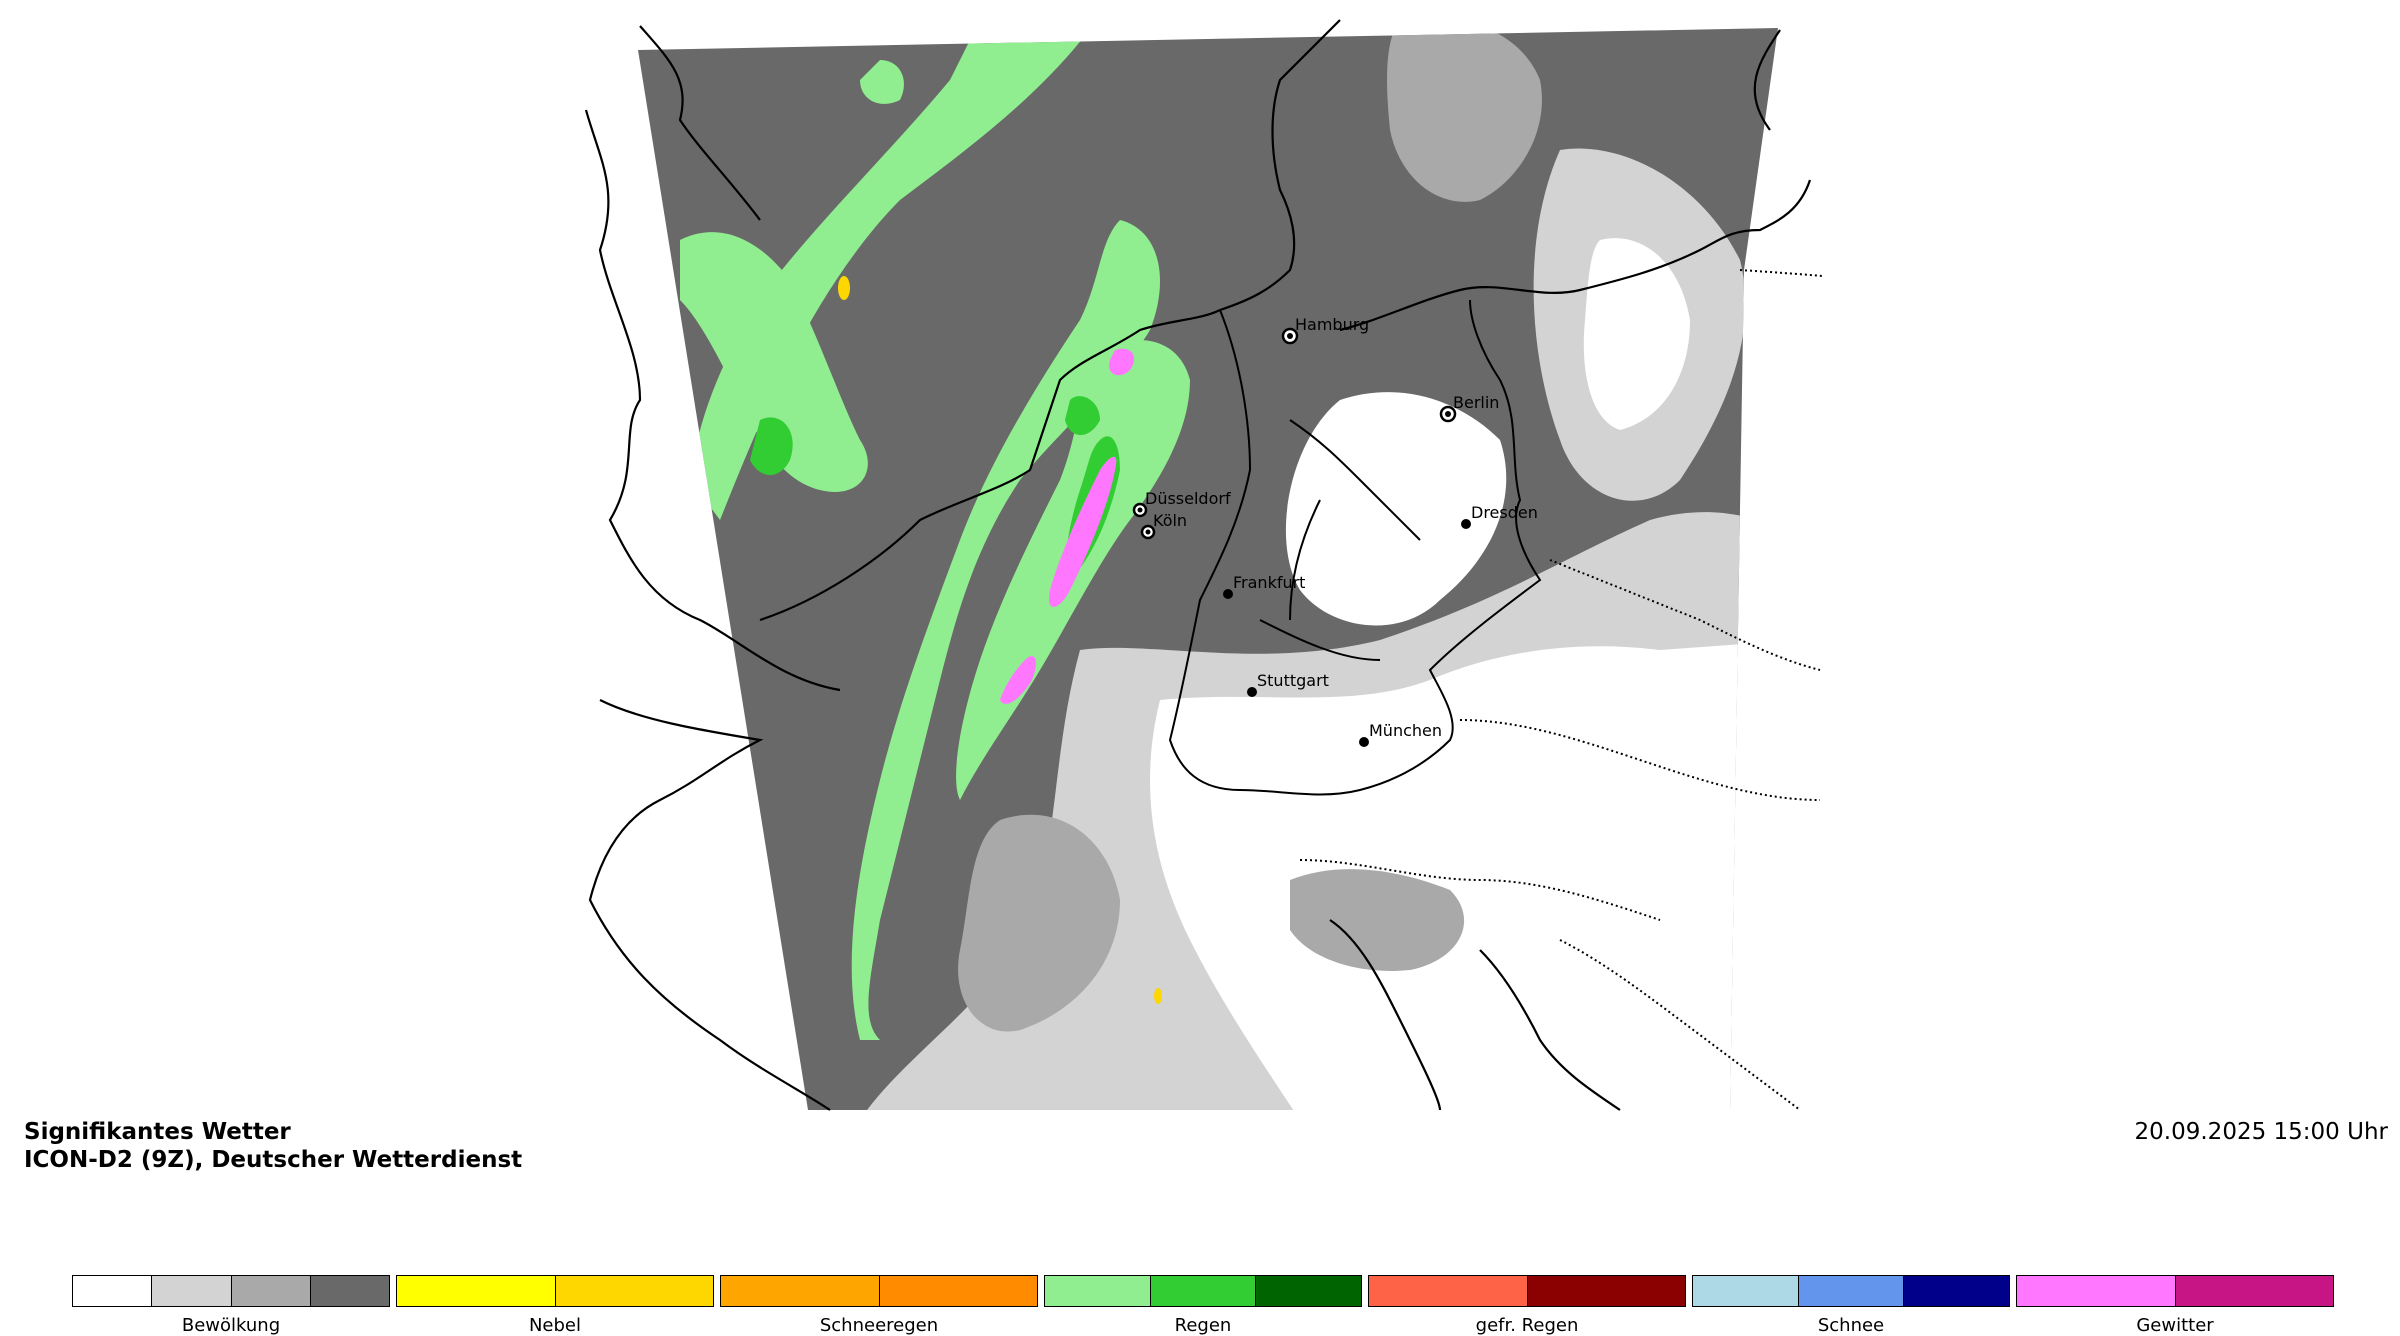  I want to click on city-label-stuttgart: Stuttgart, so click(1293, 680).